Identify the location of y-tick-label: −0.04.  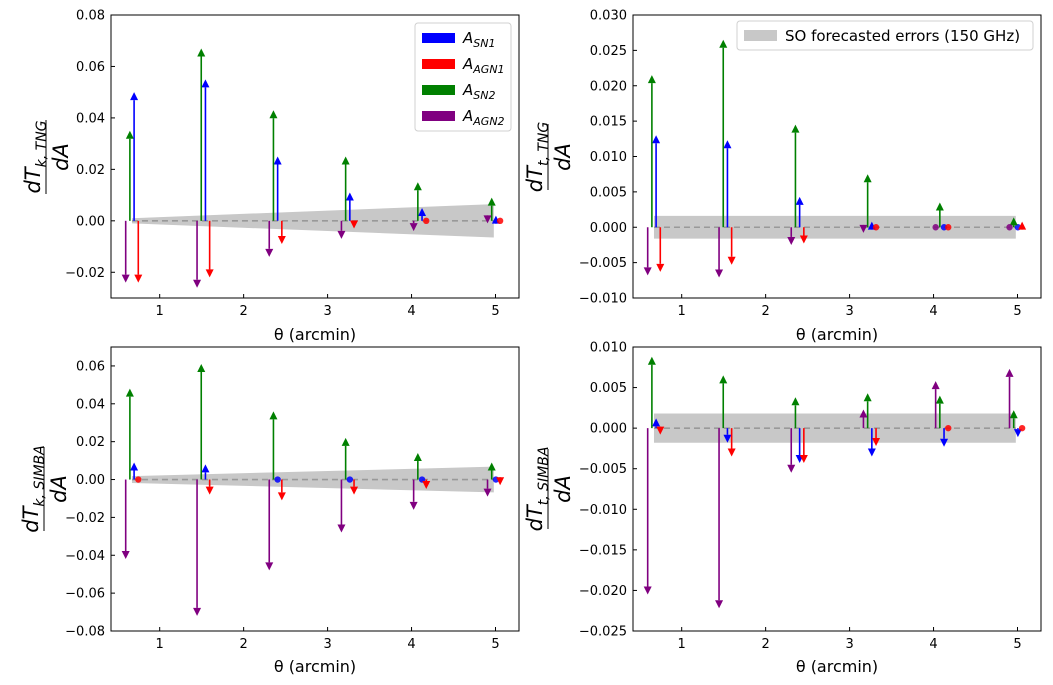
(85, 556).